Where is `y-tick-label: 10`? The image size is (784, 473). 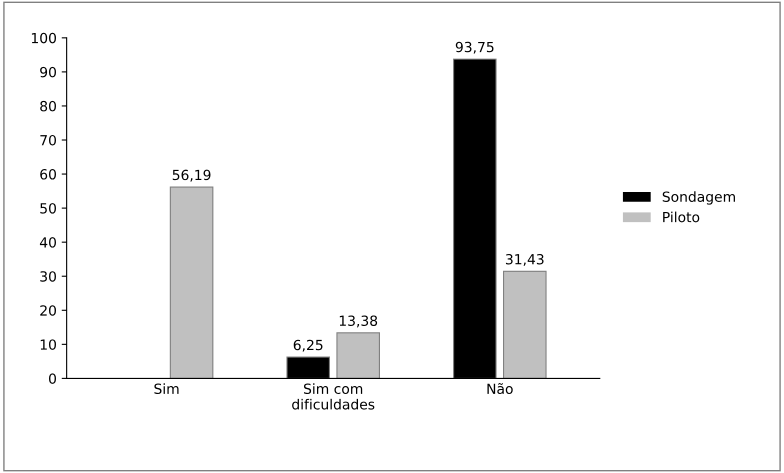
y-tick-label: 10 is located at coordinates (48, 344).